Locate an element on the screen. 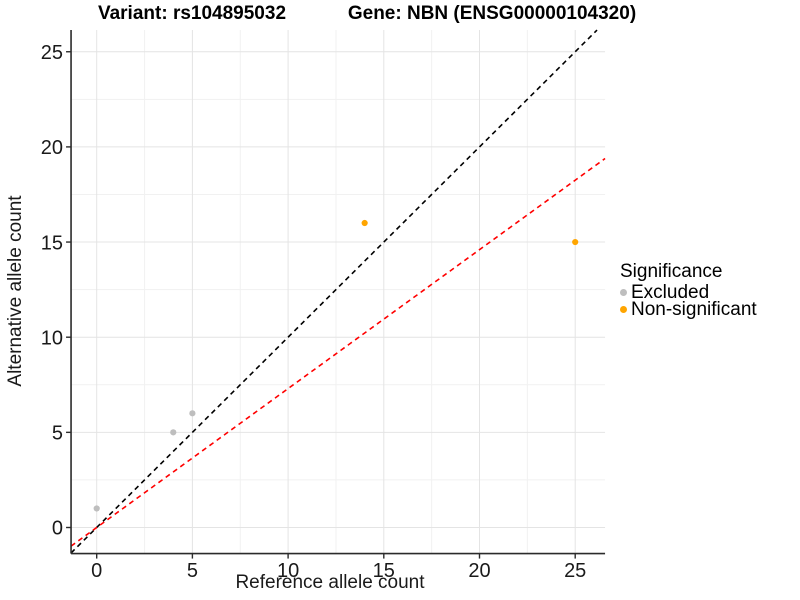 This screenshot has height=600, width=800. y-tick-label: 25 is located at coordinates (52, 53).